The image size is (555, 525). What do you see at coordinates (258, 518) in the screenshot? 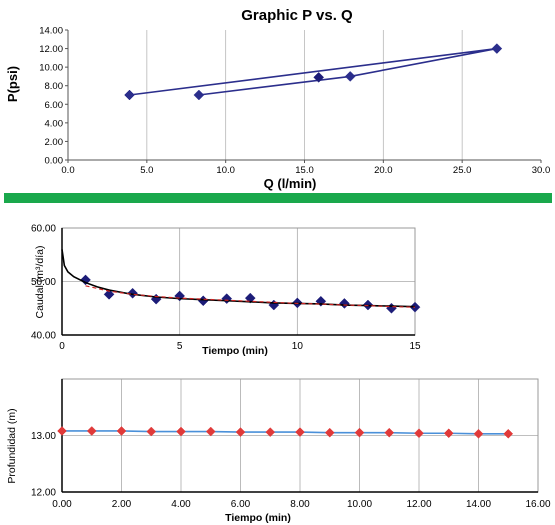
I see `chart3-xlabel: Tiempo (min)` at bounding box center [258, 518].